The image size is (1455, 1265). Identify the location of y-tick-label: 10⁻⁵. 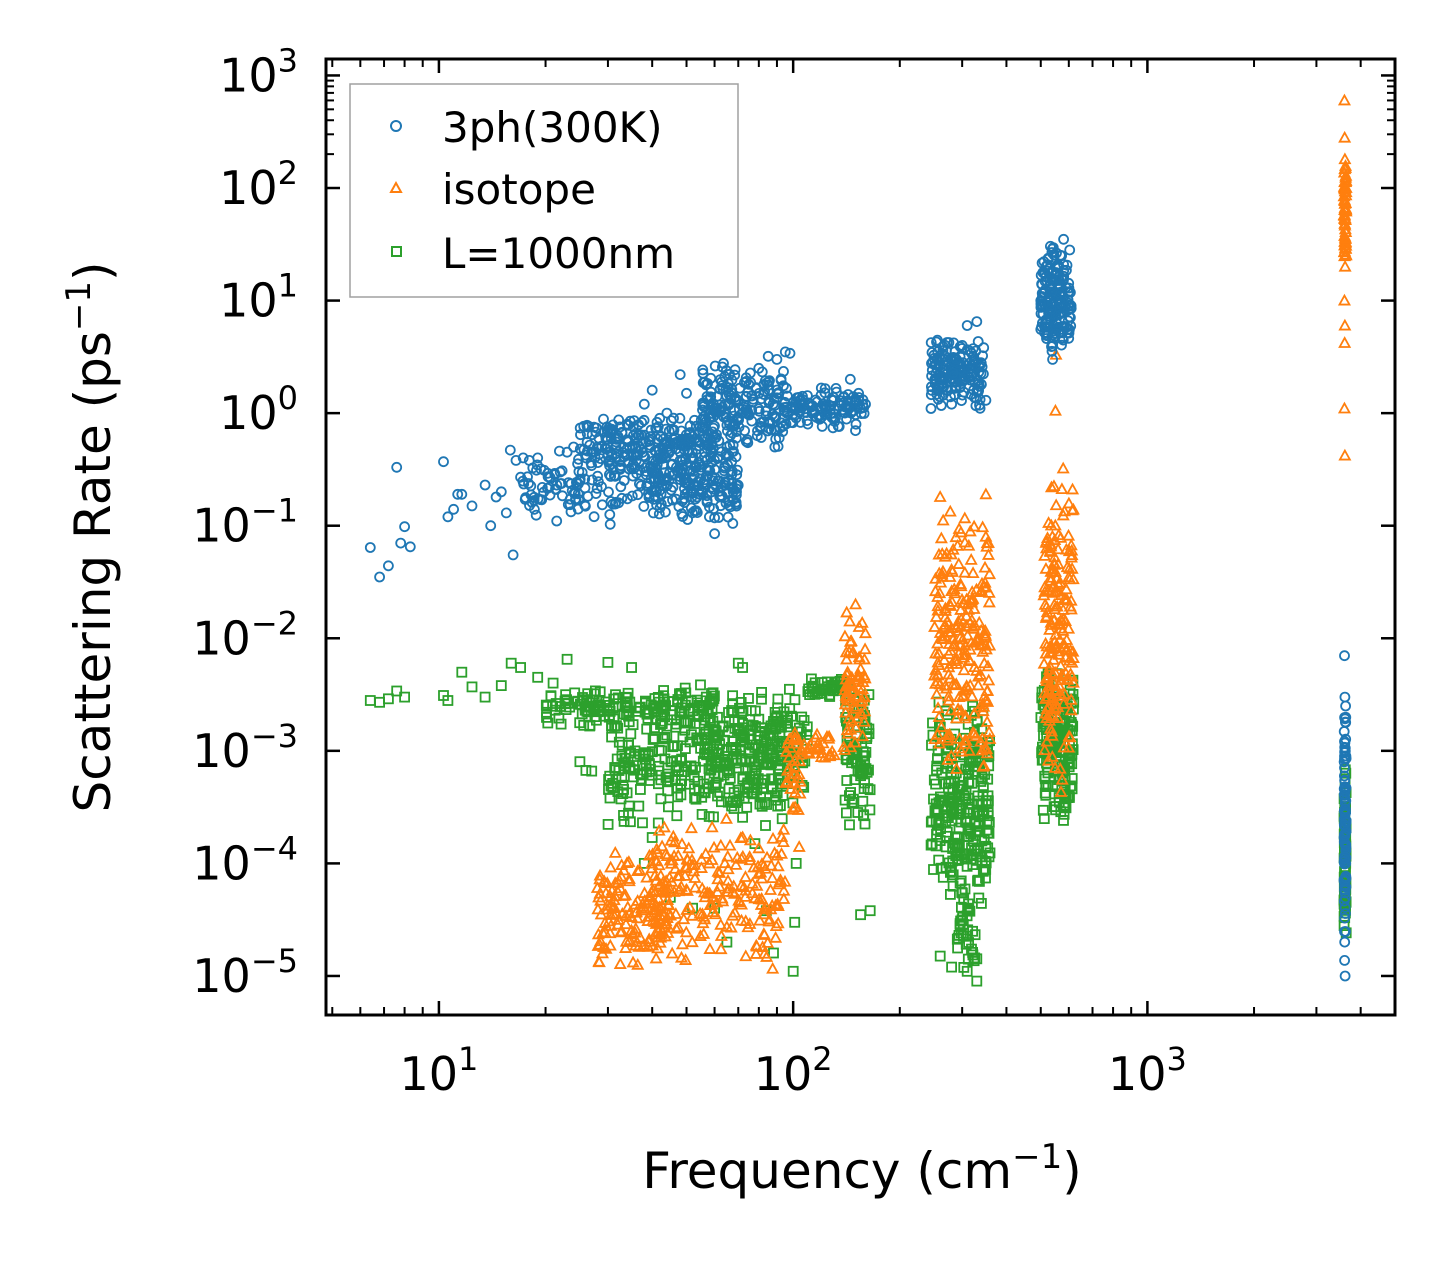
(245, 972).